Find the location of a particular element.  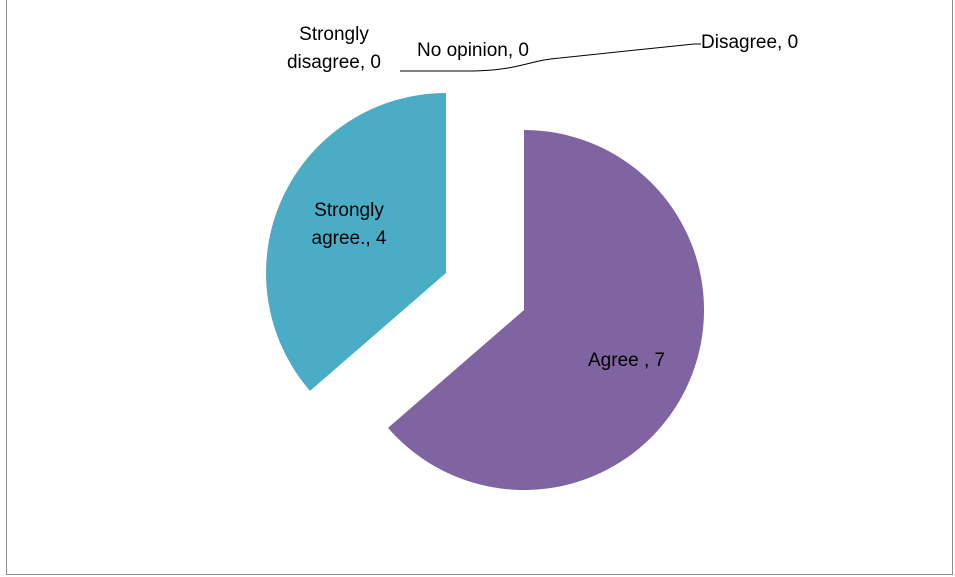

data-label-4: Strongly disagree, 0 is located at coordinates (334, 48).